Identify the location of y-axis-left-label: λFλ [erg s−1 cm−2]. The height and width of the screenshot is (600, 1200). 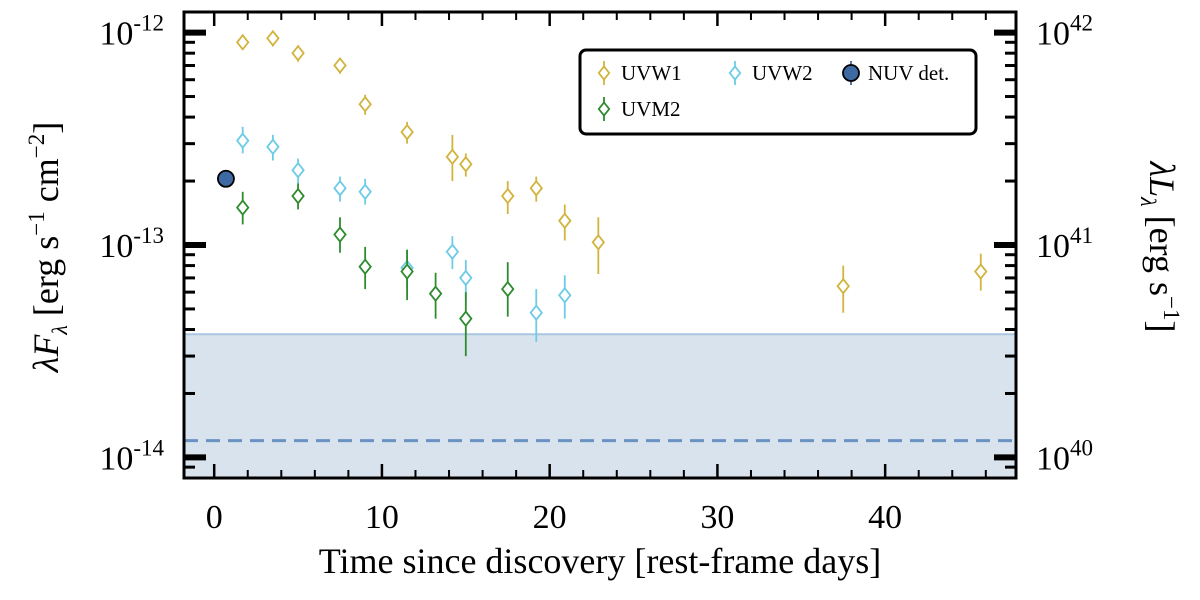
(48, 247).